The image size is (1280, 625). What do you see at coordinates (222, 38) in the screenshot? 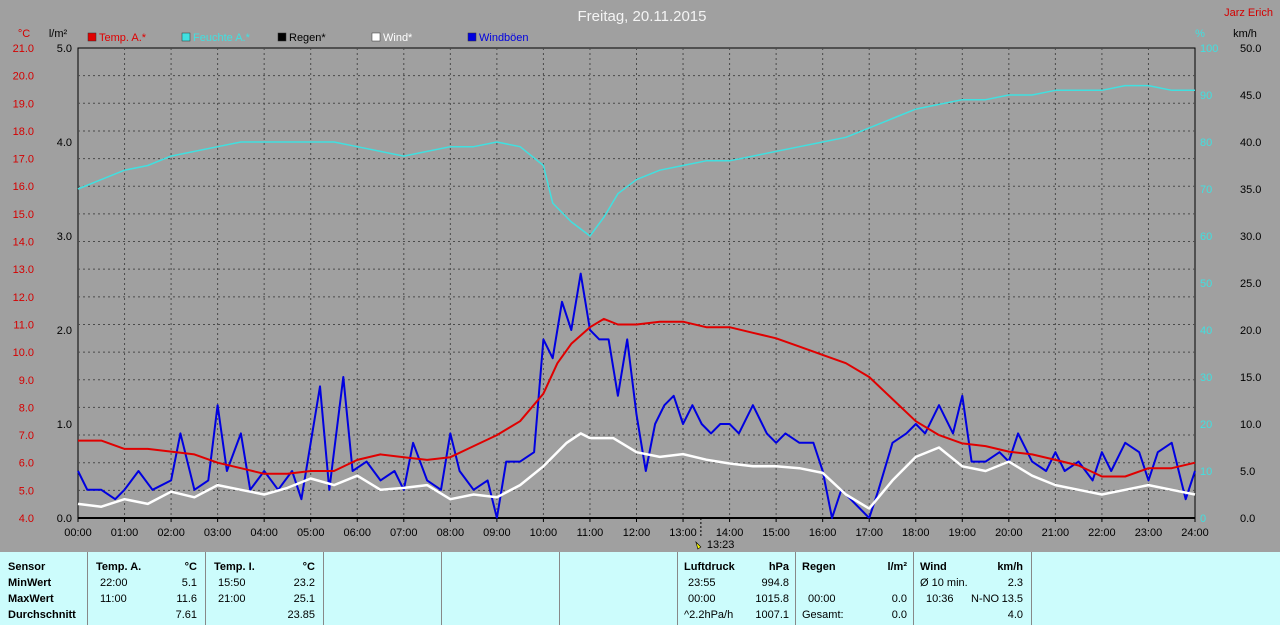
I see `legend-label: Feuchte A.*` at bounding box center [222, 38].